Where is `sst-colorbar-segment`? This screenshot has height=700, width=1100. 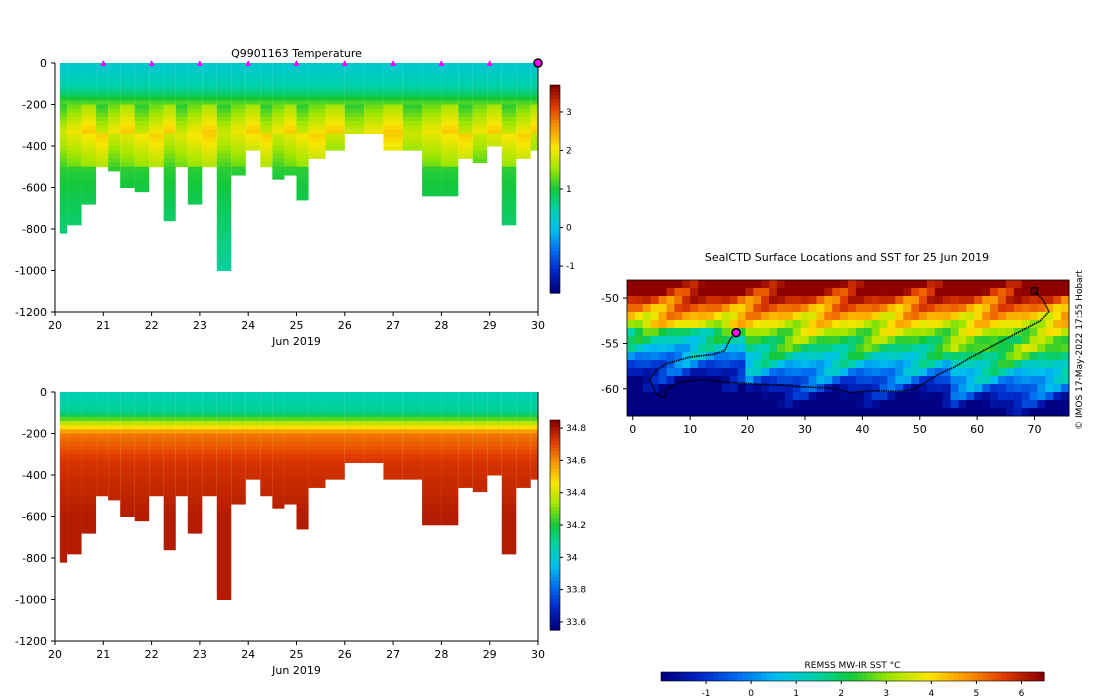 sst-colorbar-segment is located at coordinates (664, 676).